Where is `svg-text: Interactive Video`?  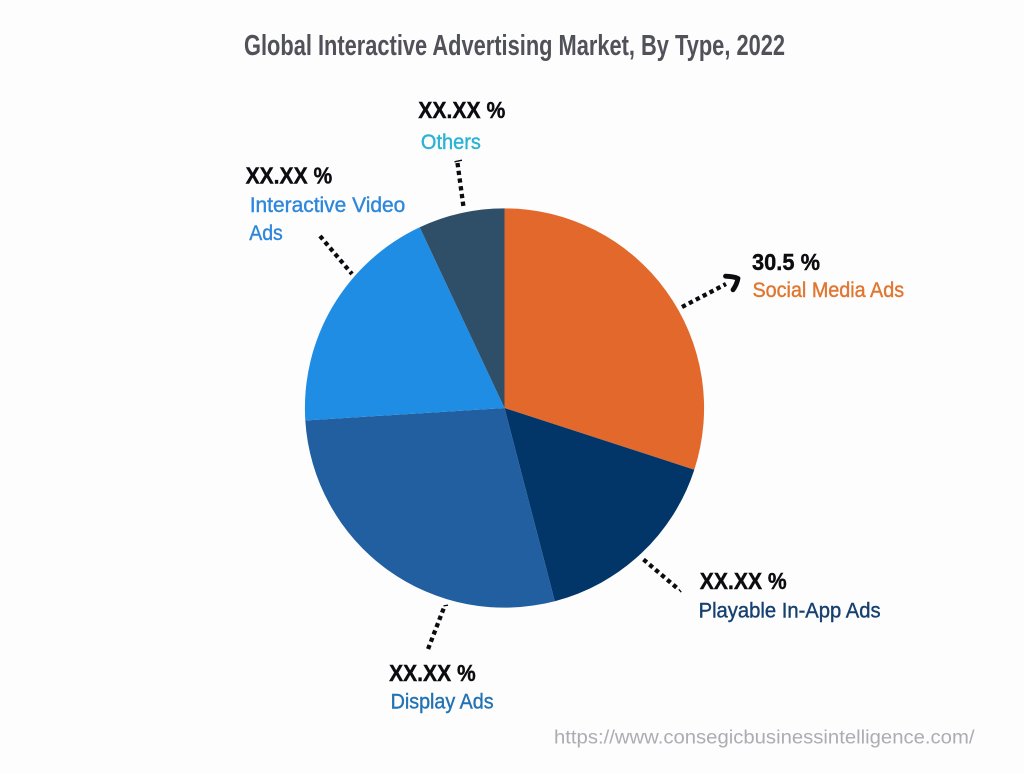
svg-text: Interactive Video is located at coordinates (328, 204).